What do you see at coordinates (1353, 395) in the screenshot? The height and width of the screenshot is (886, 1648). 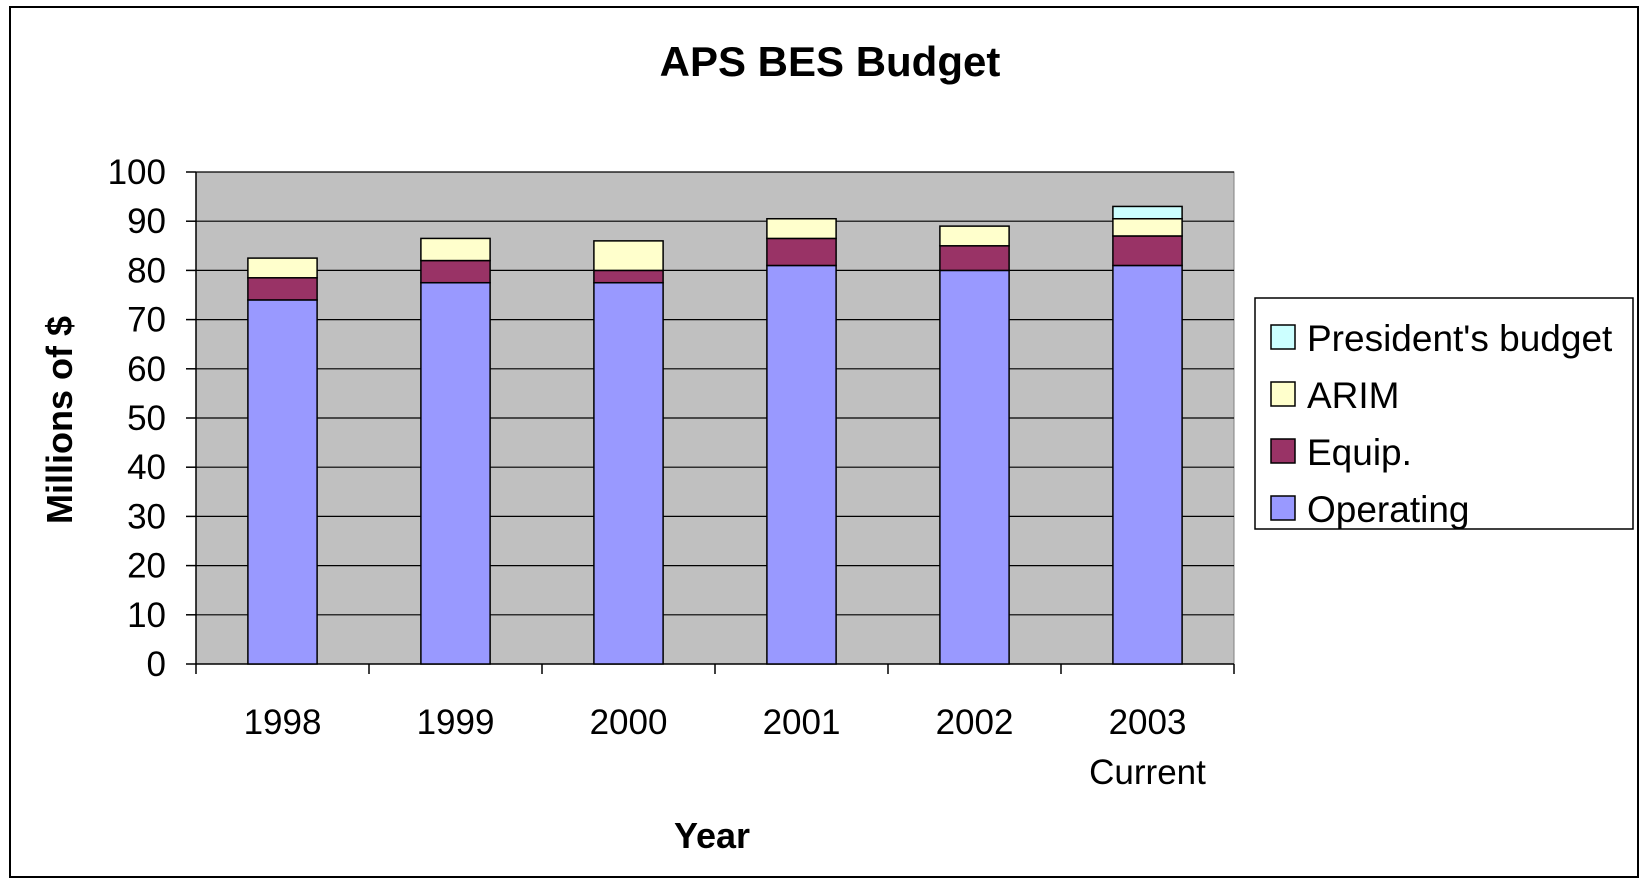 I see `legend-label-arim: ARIM` at bounding box center [1353, 395].